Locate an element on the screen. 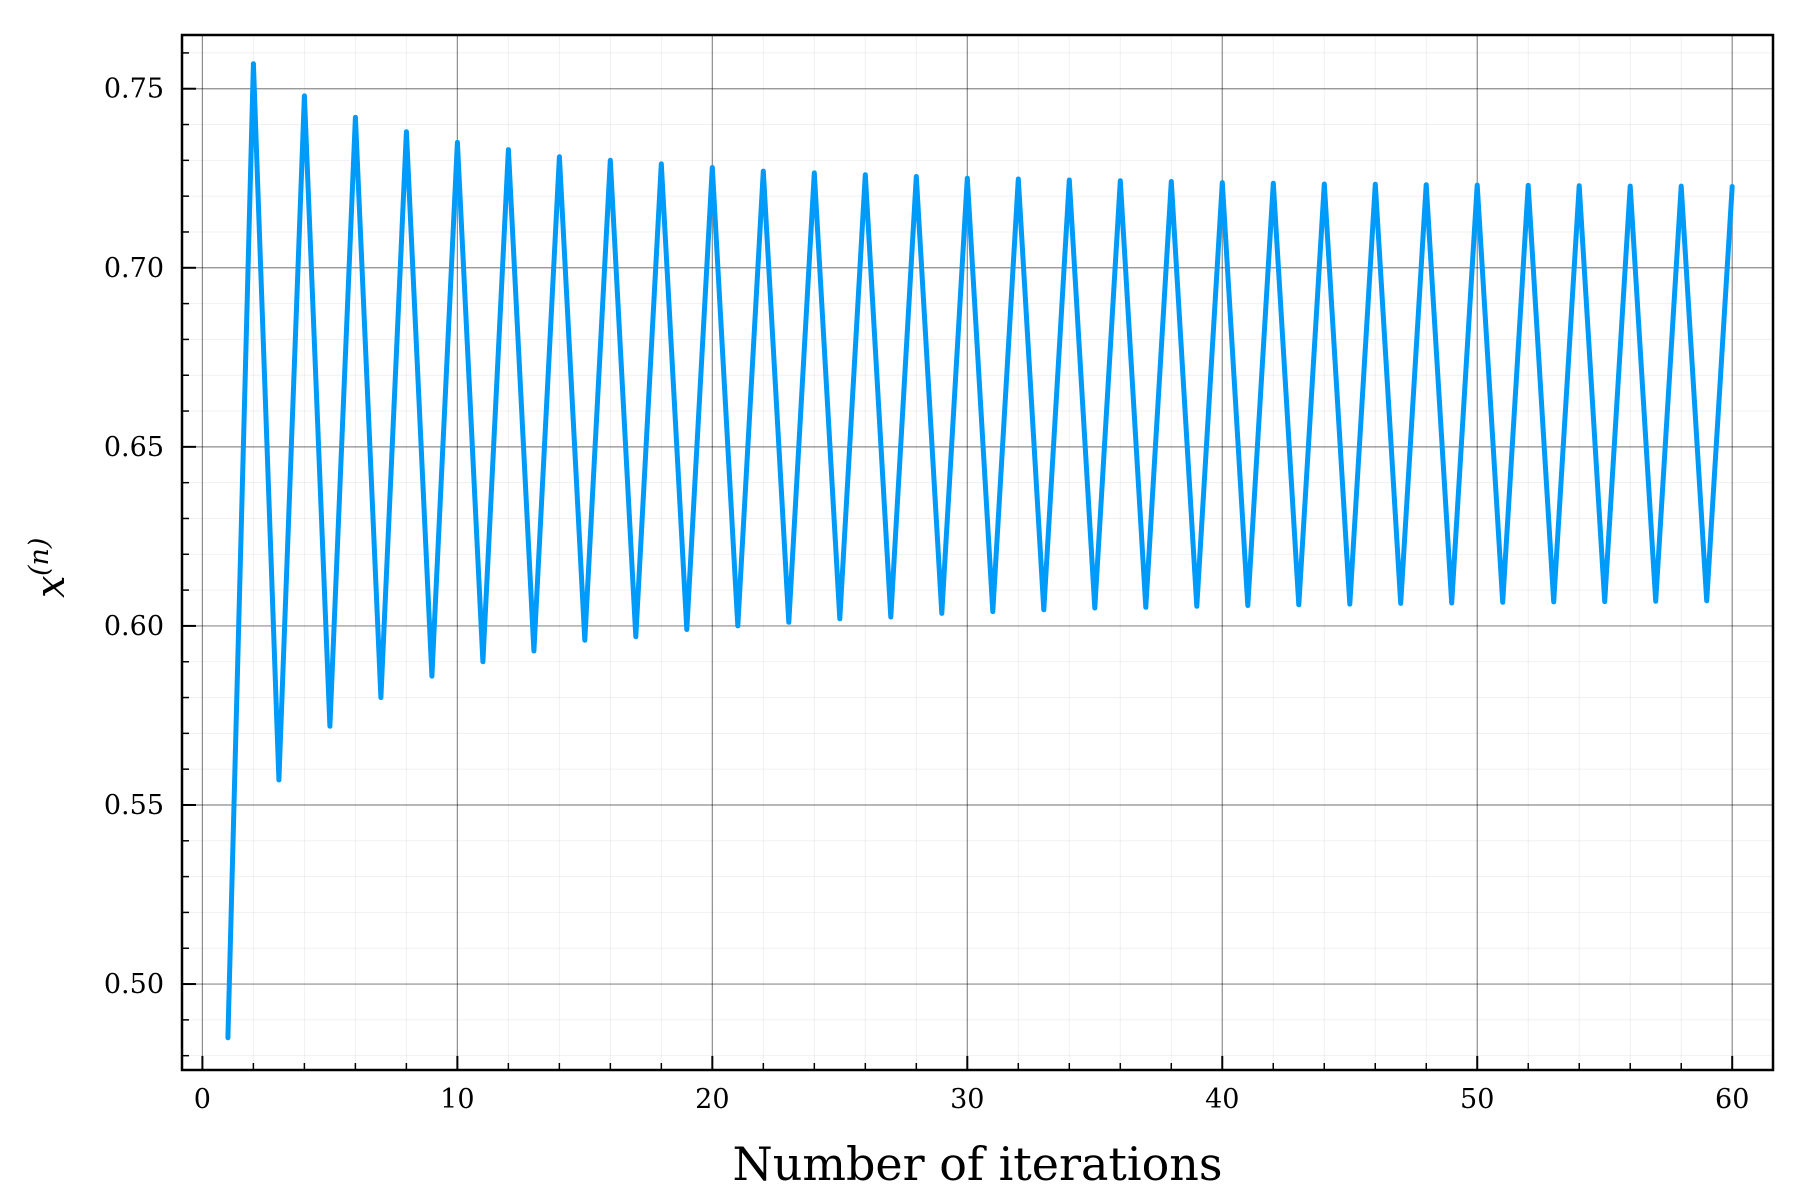  y-tick-label: 0.55 is located at coordinates (134, 805).